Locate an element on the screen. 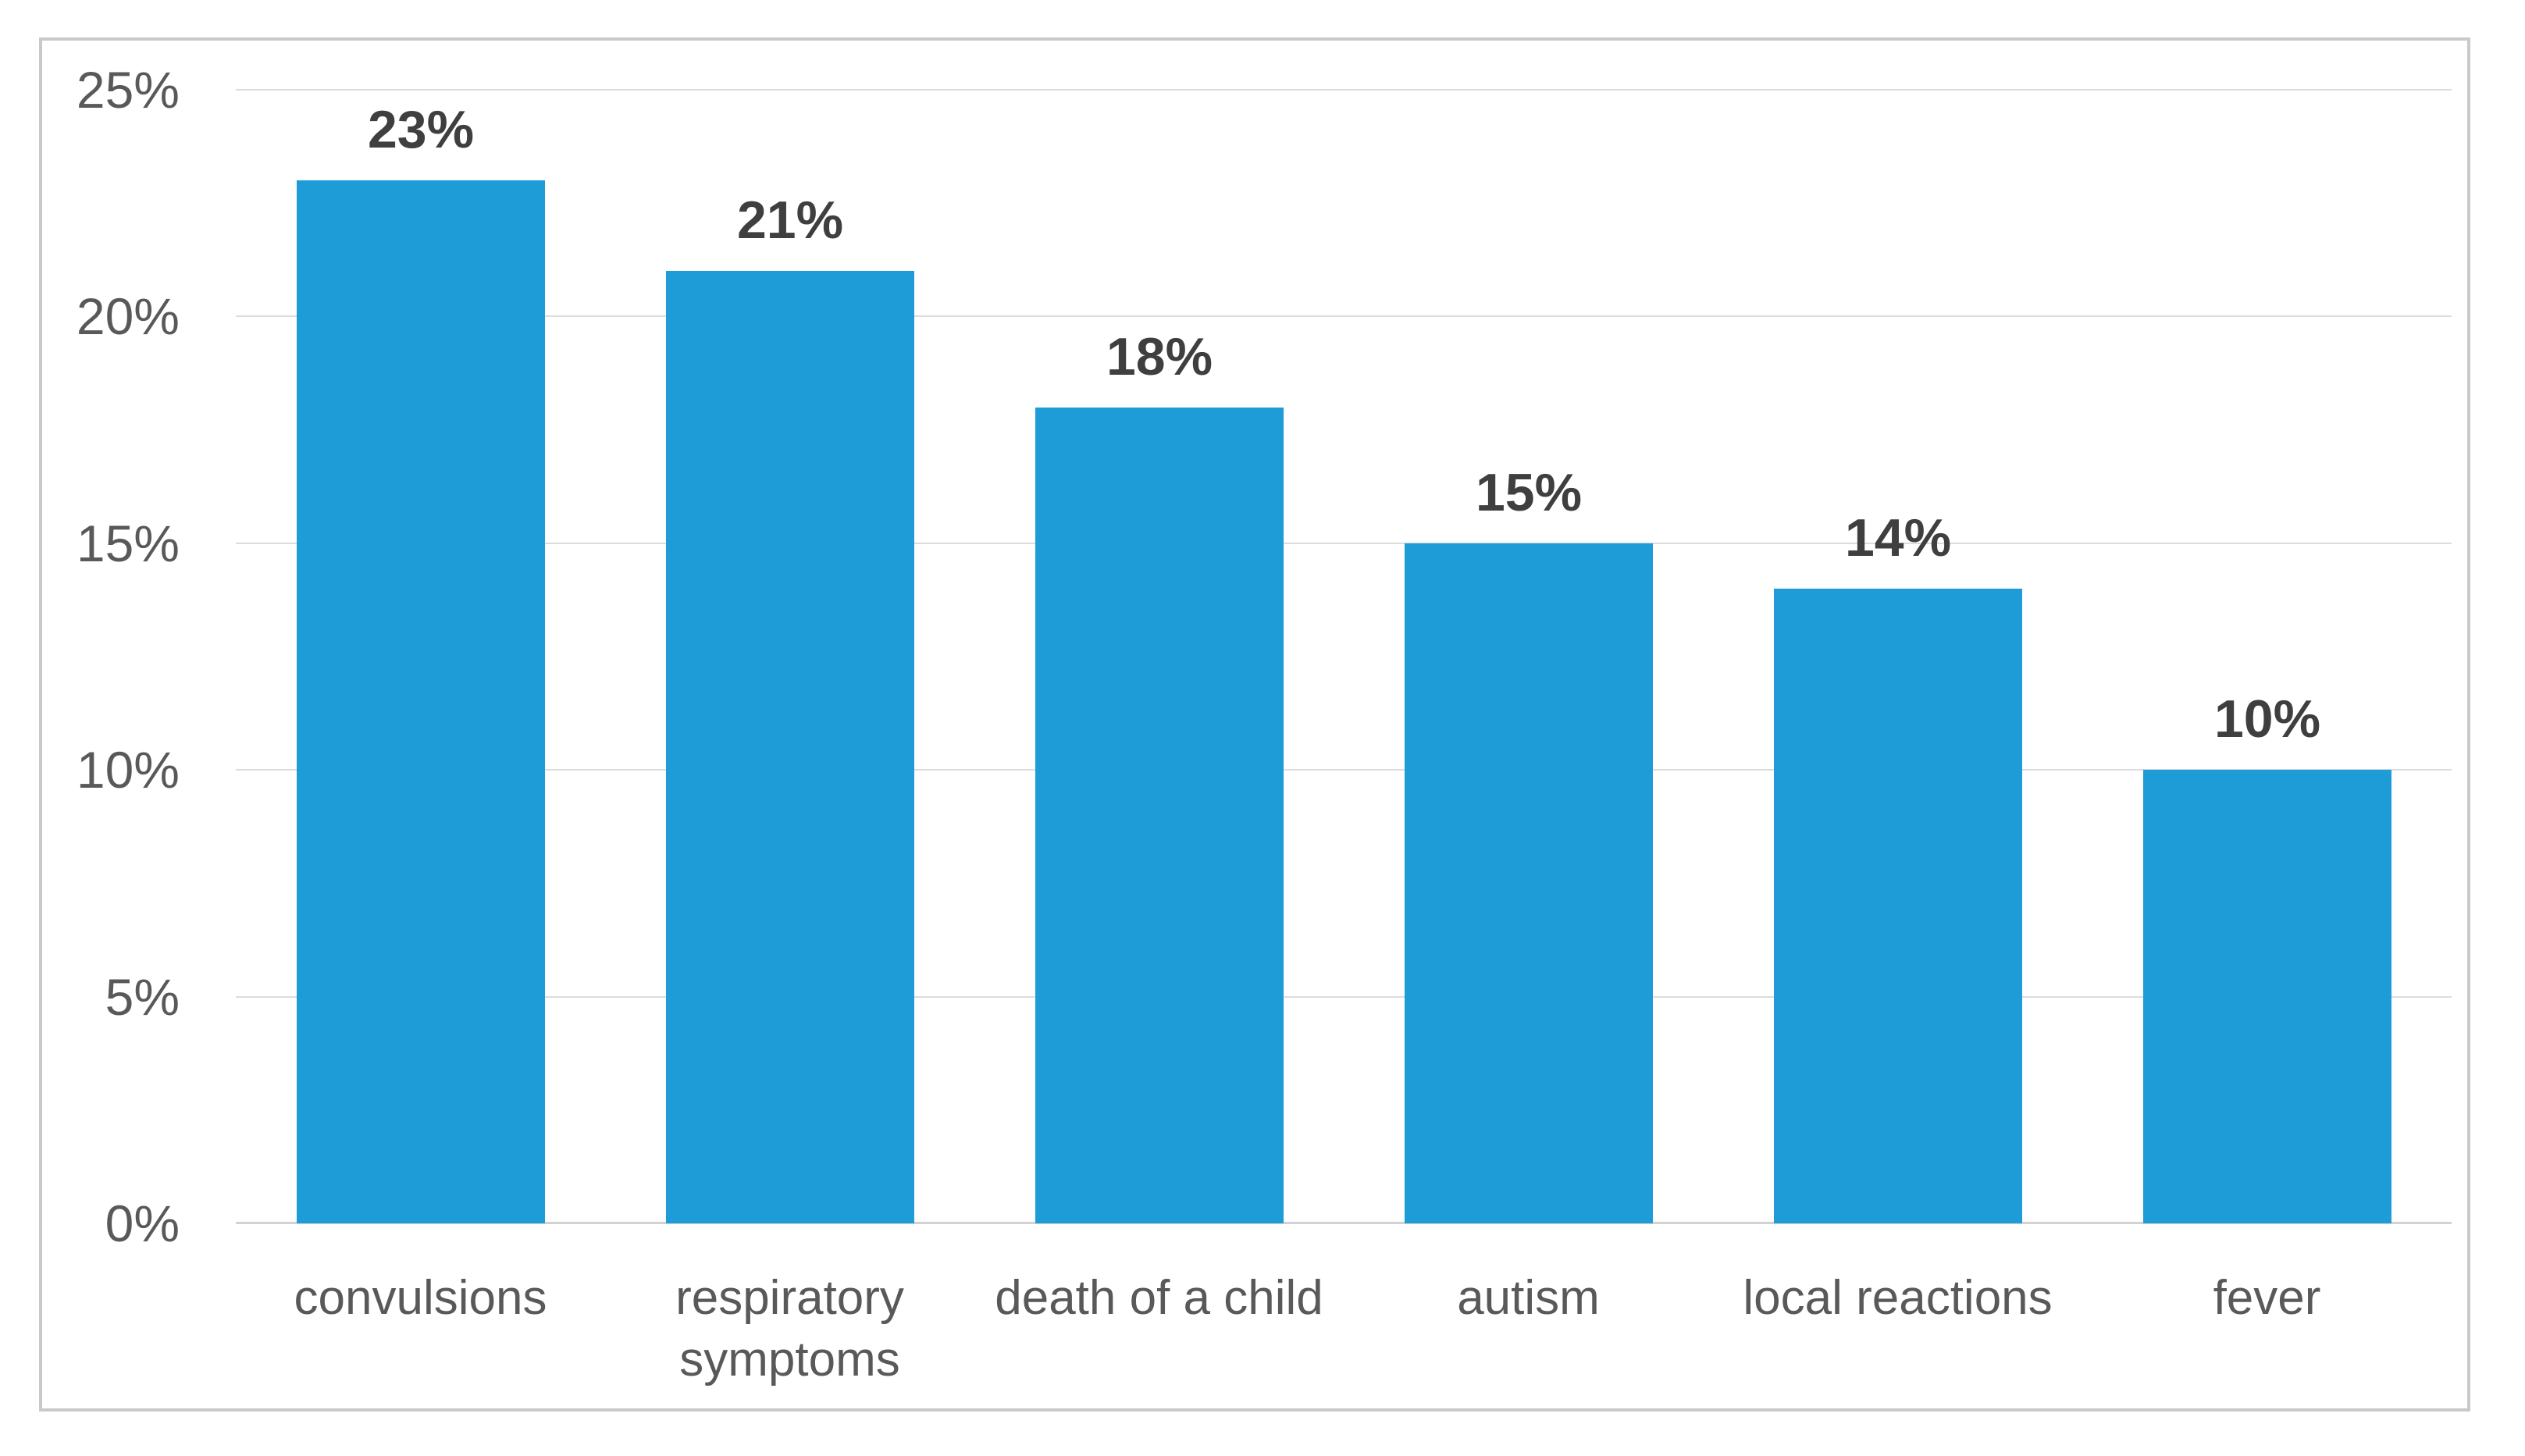 This screenshot has height=1456, width=2525. bar-value-label: 18% is located at coordinates (1159, 356).